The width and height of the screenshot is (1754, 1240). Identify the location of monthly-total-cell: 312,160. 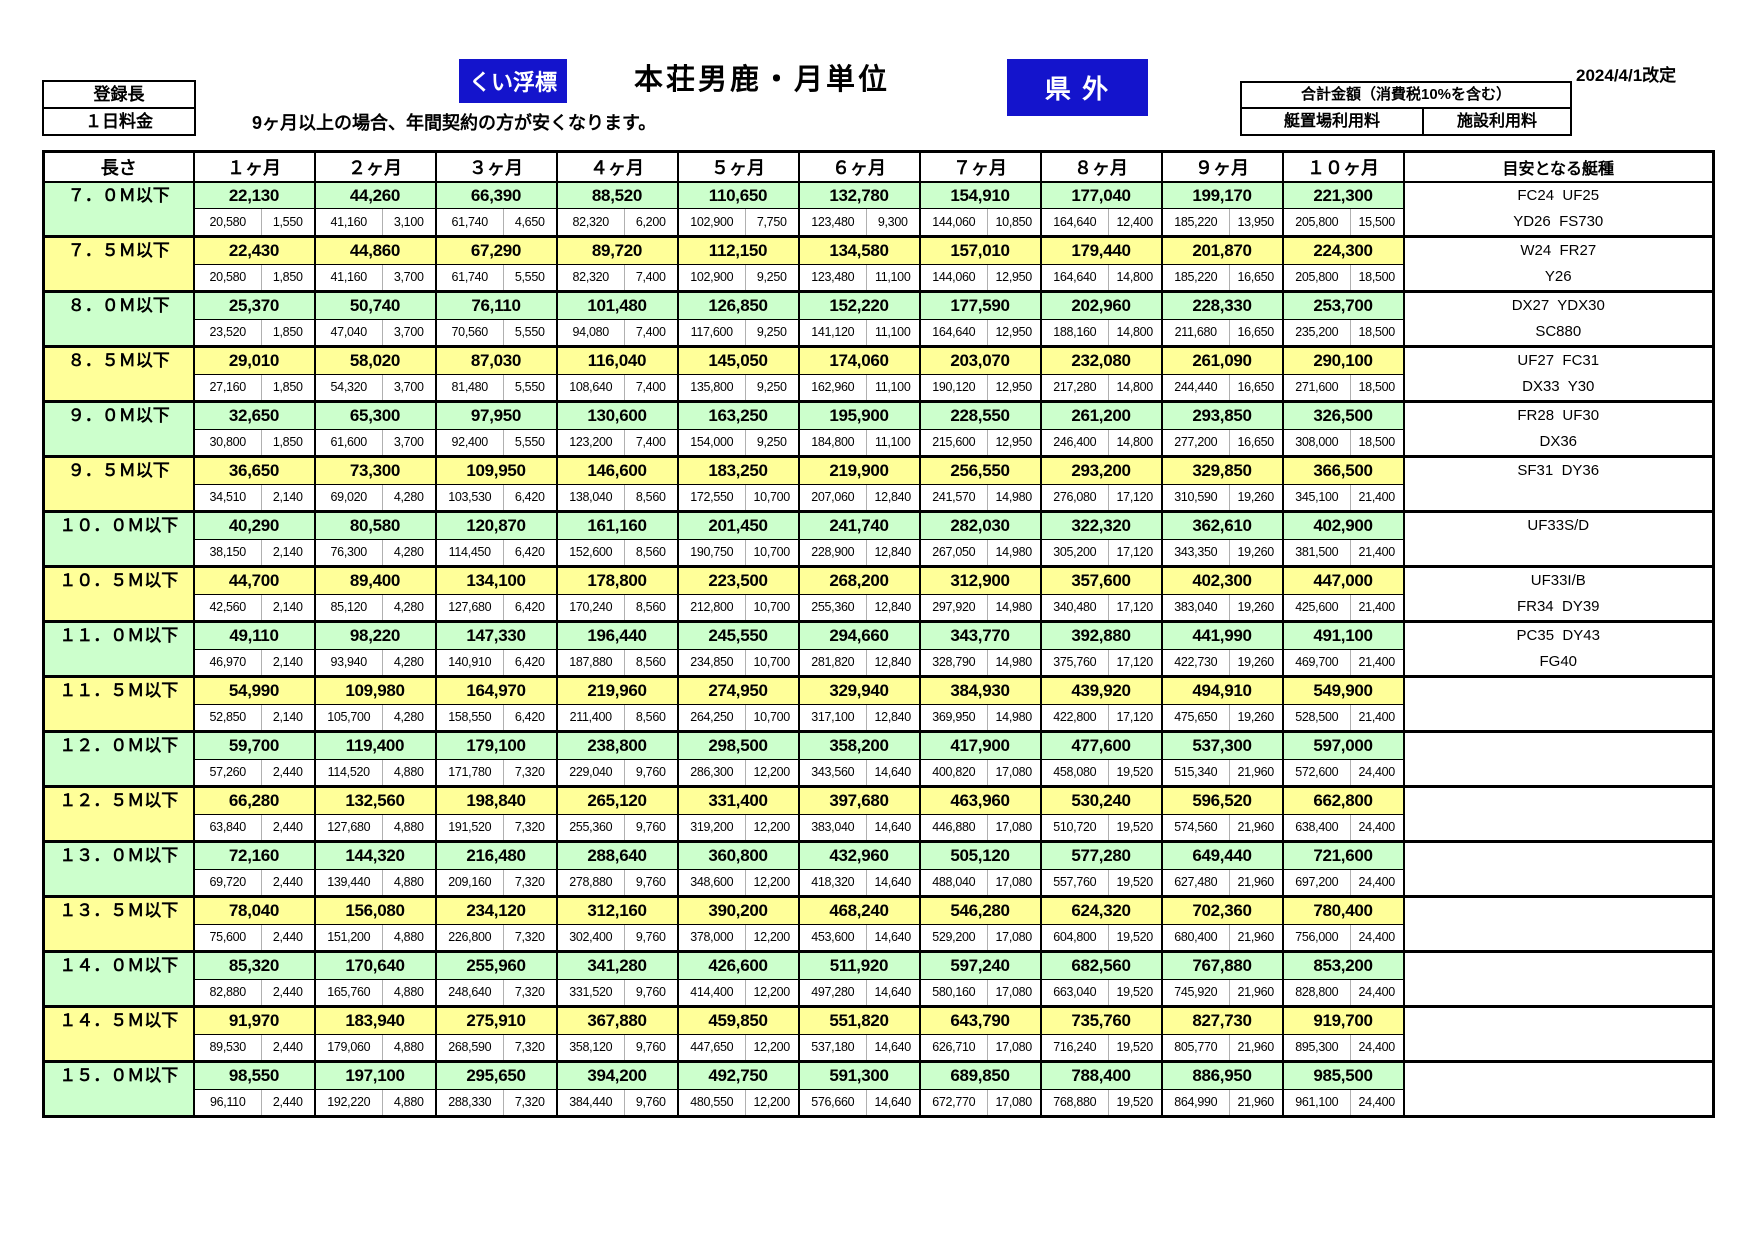
(616, 910).